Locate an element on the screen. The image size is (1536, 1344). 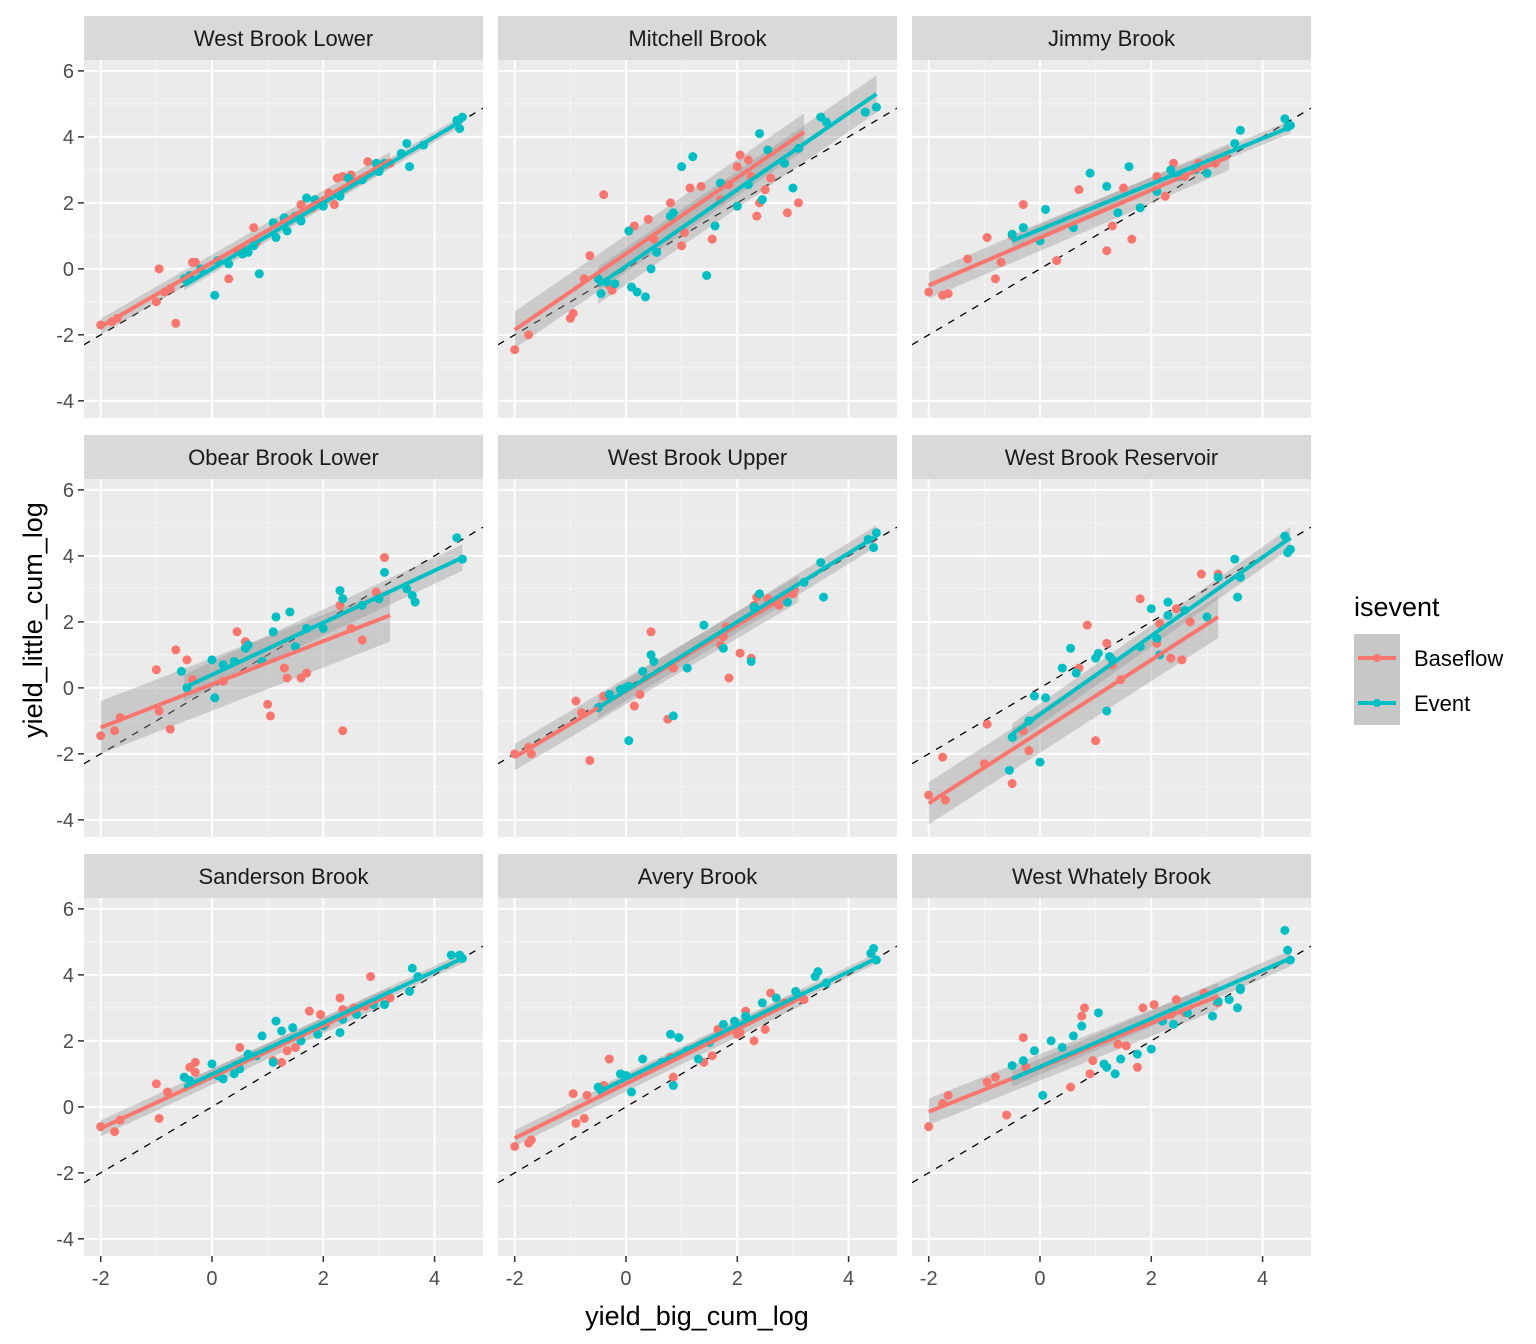
x-tick-label: 4 is located at coordinates (848, 1279).